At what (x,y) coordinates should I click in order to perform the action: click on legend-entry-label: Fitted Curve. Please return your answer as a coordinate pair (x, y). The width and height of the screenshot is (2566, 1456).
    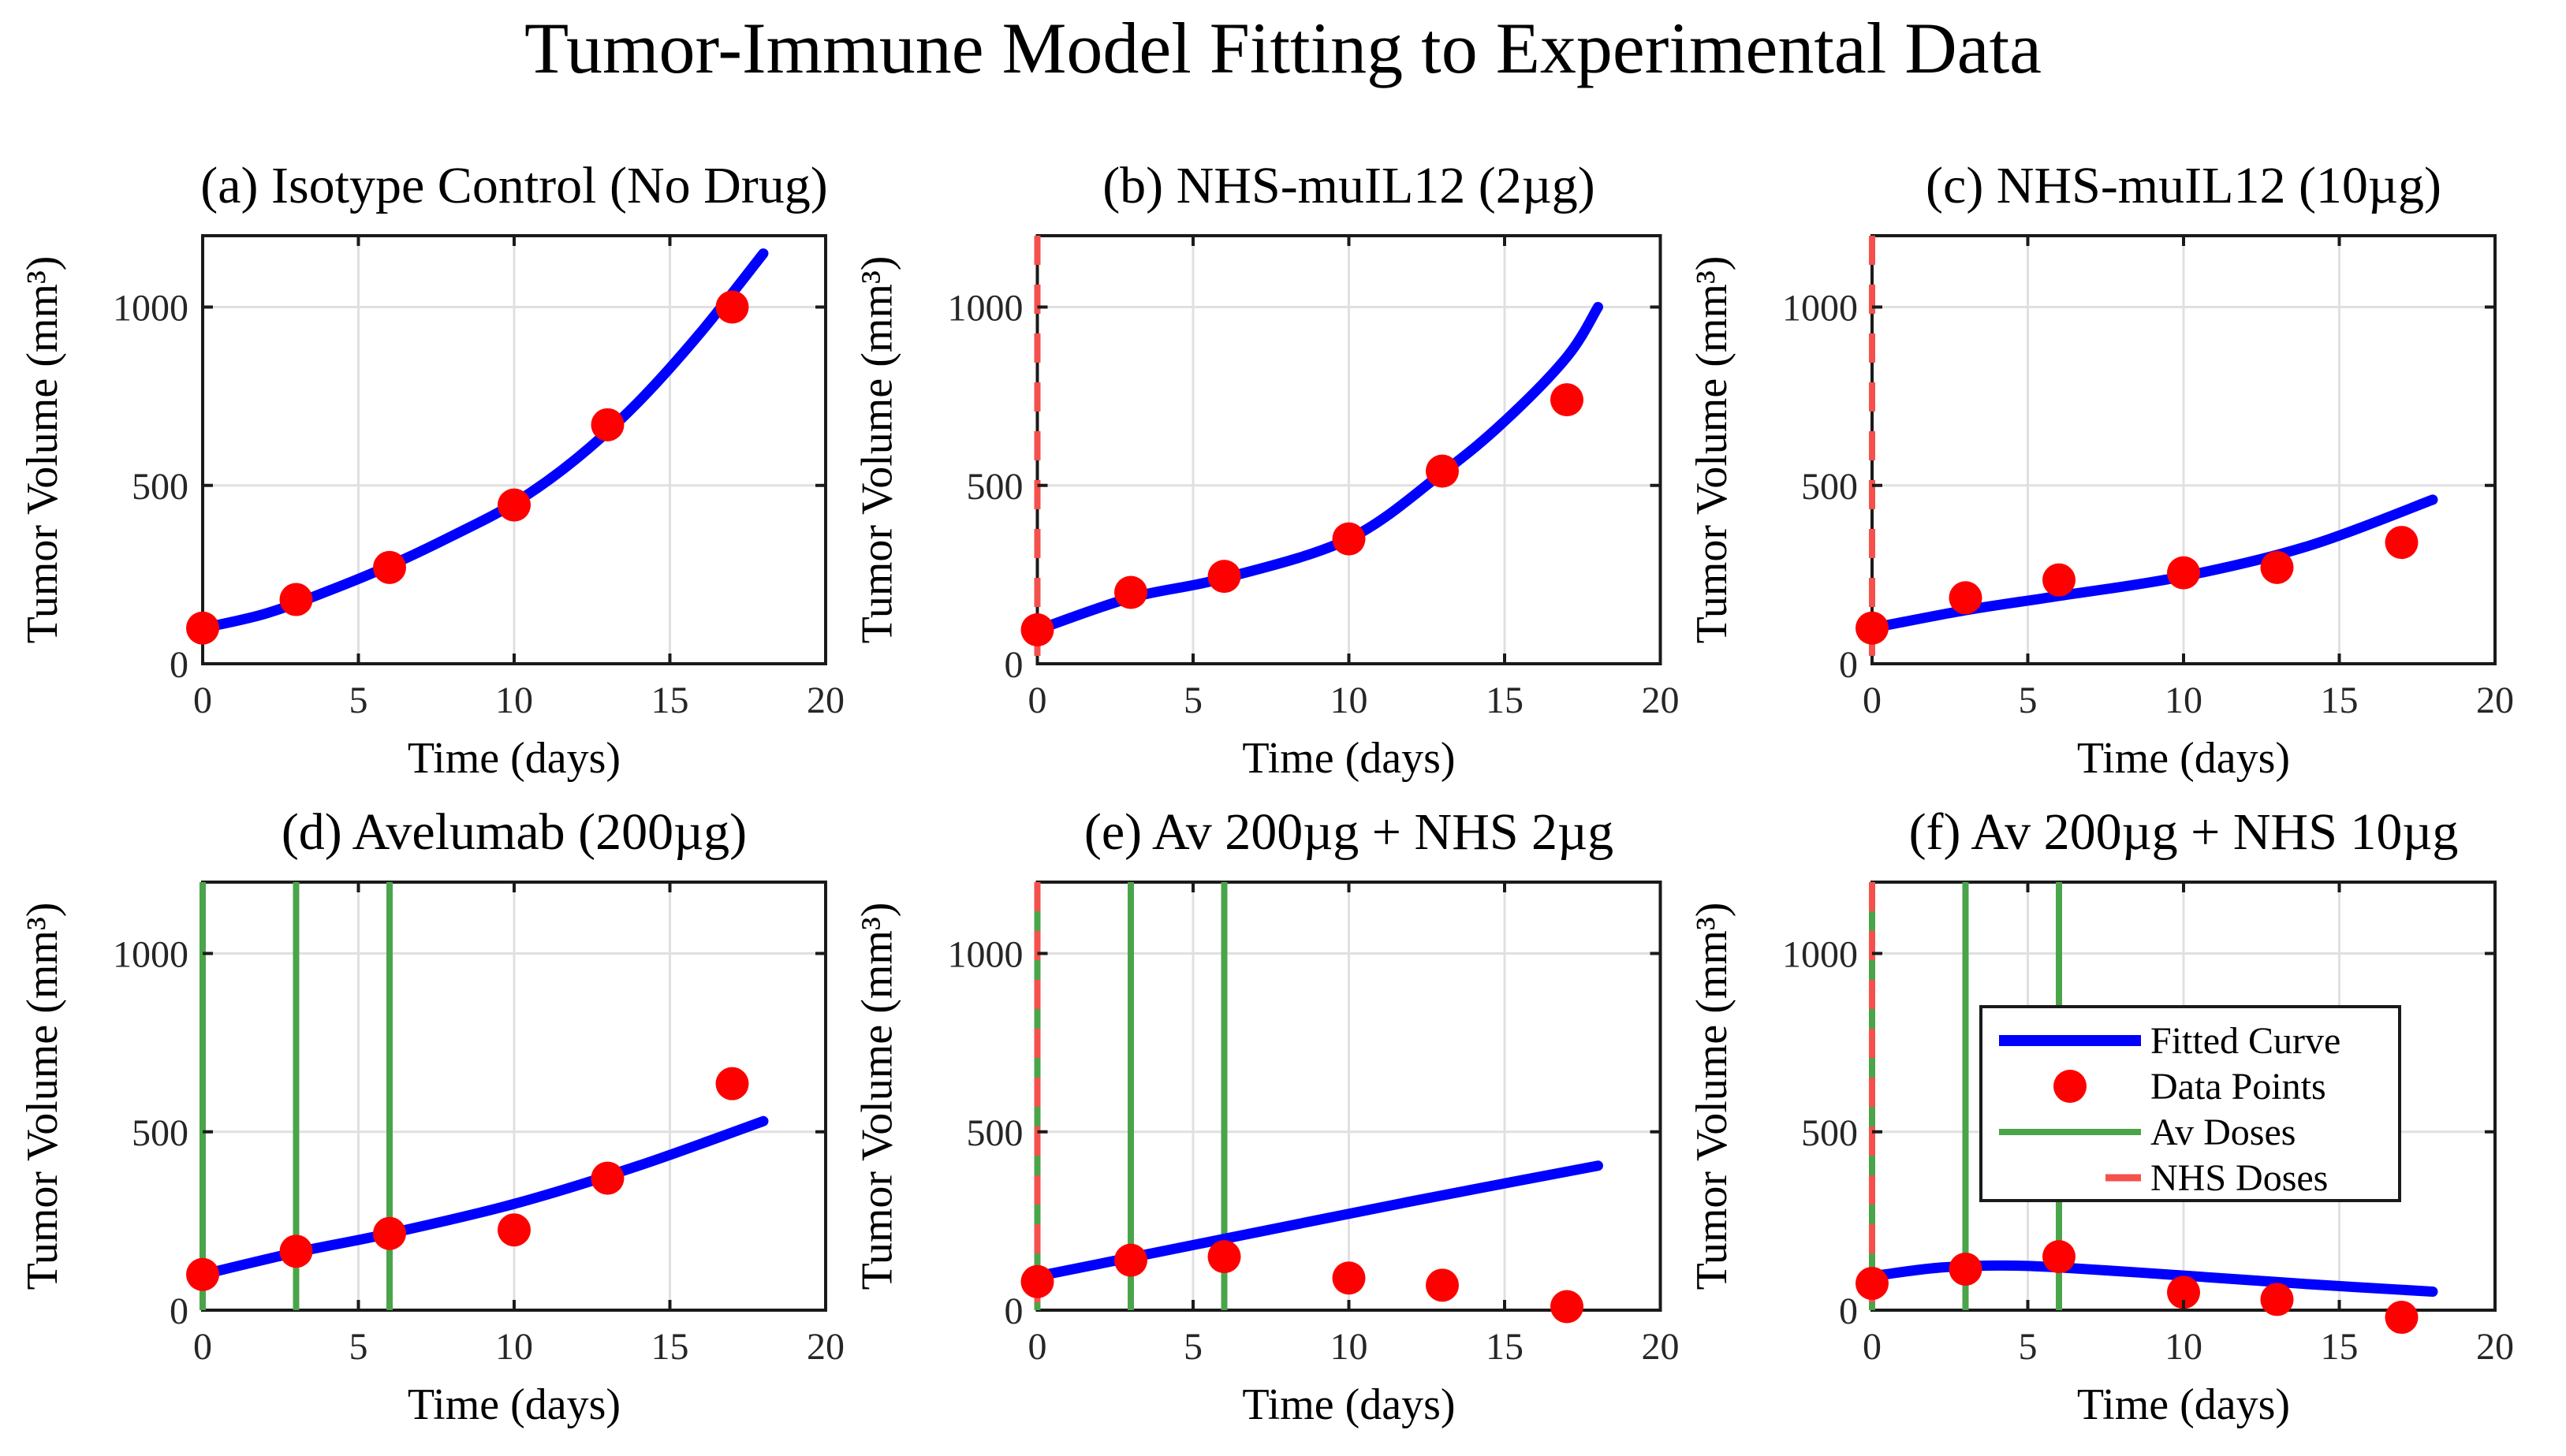
    Looking at the image, I should click on (2245, 1041).